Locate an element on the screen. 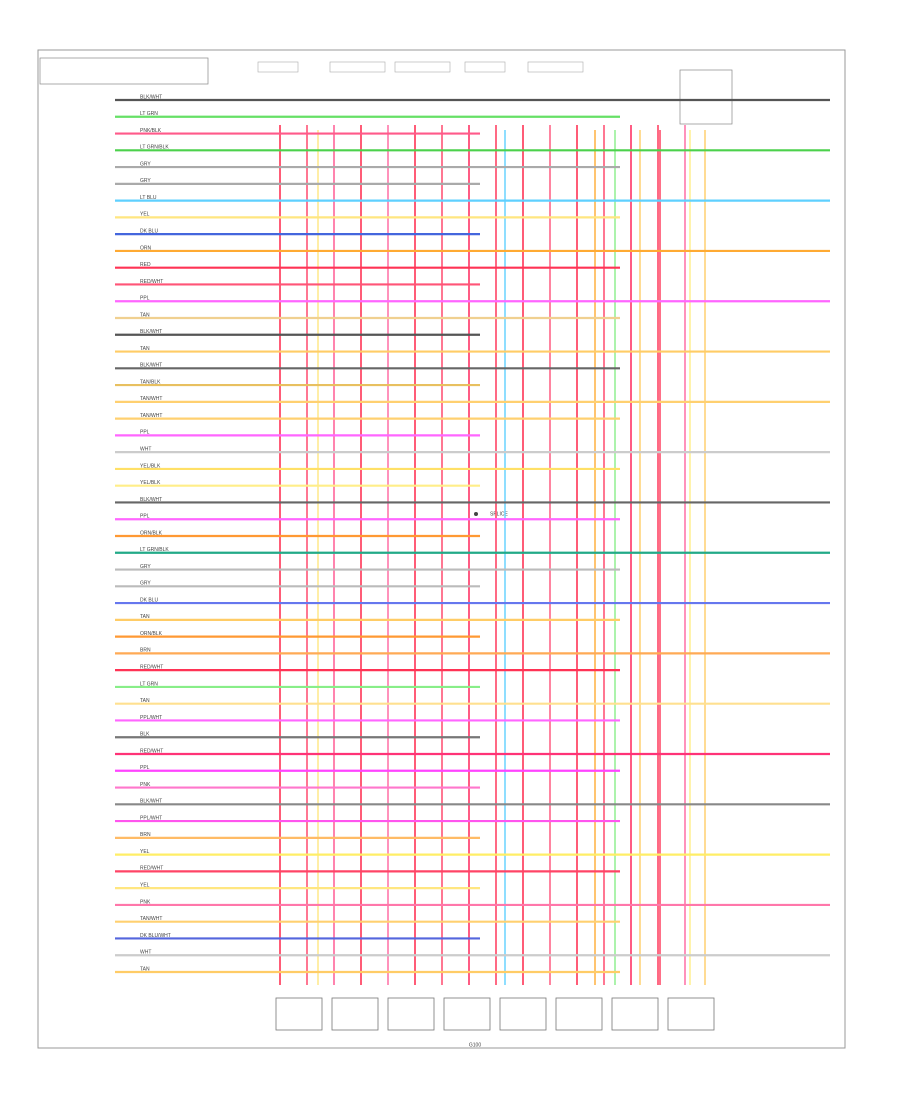 Image resolution: width=900 pixels, height=1105 pixels. wire-code: DK BLU/WHT is located at coordinates (155, 936).